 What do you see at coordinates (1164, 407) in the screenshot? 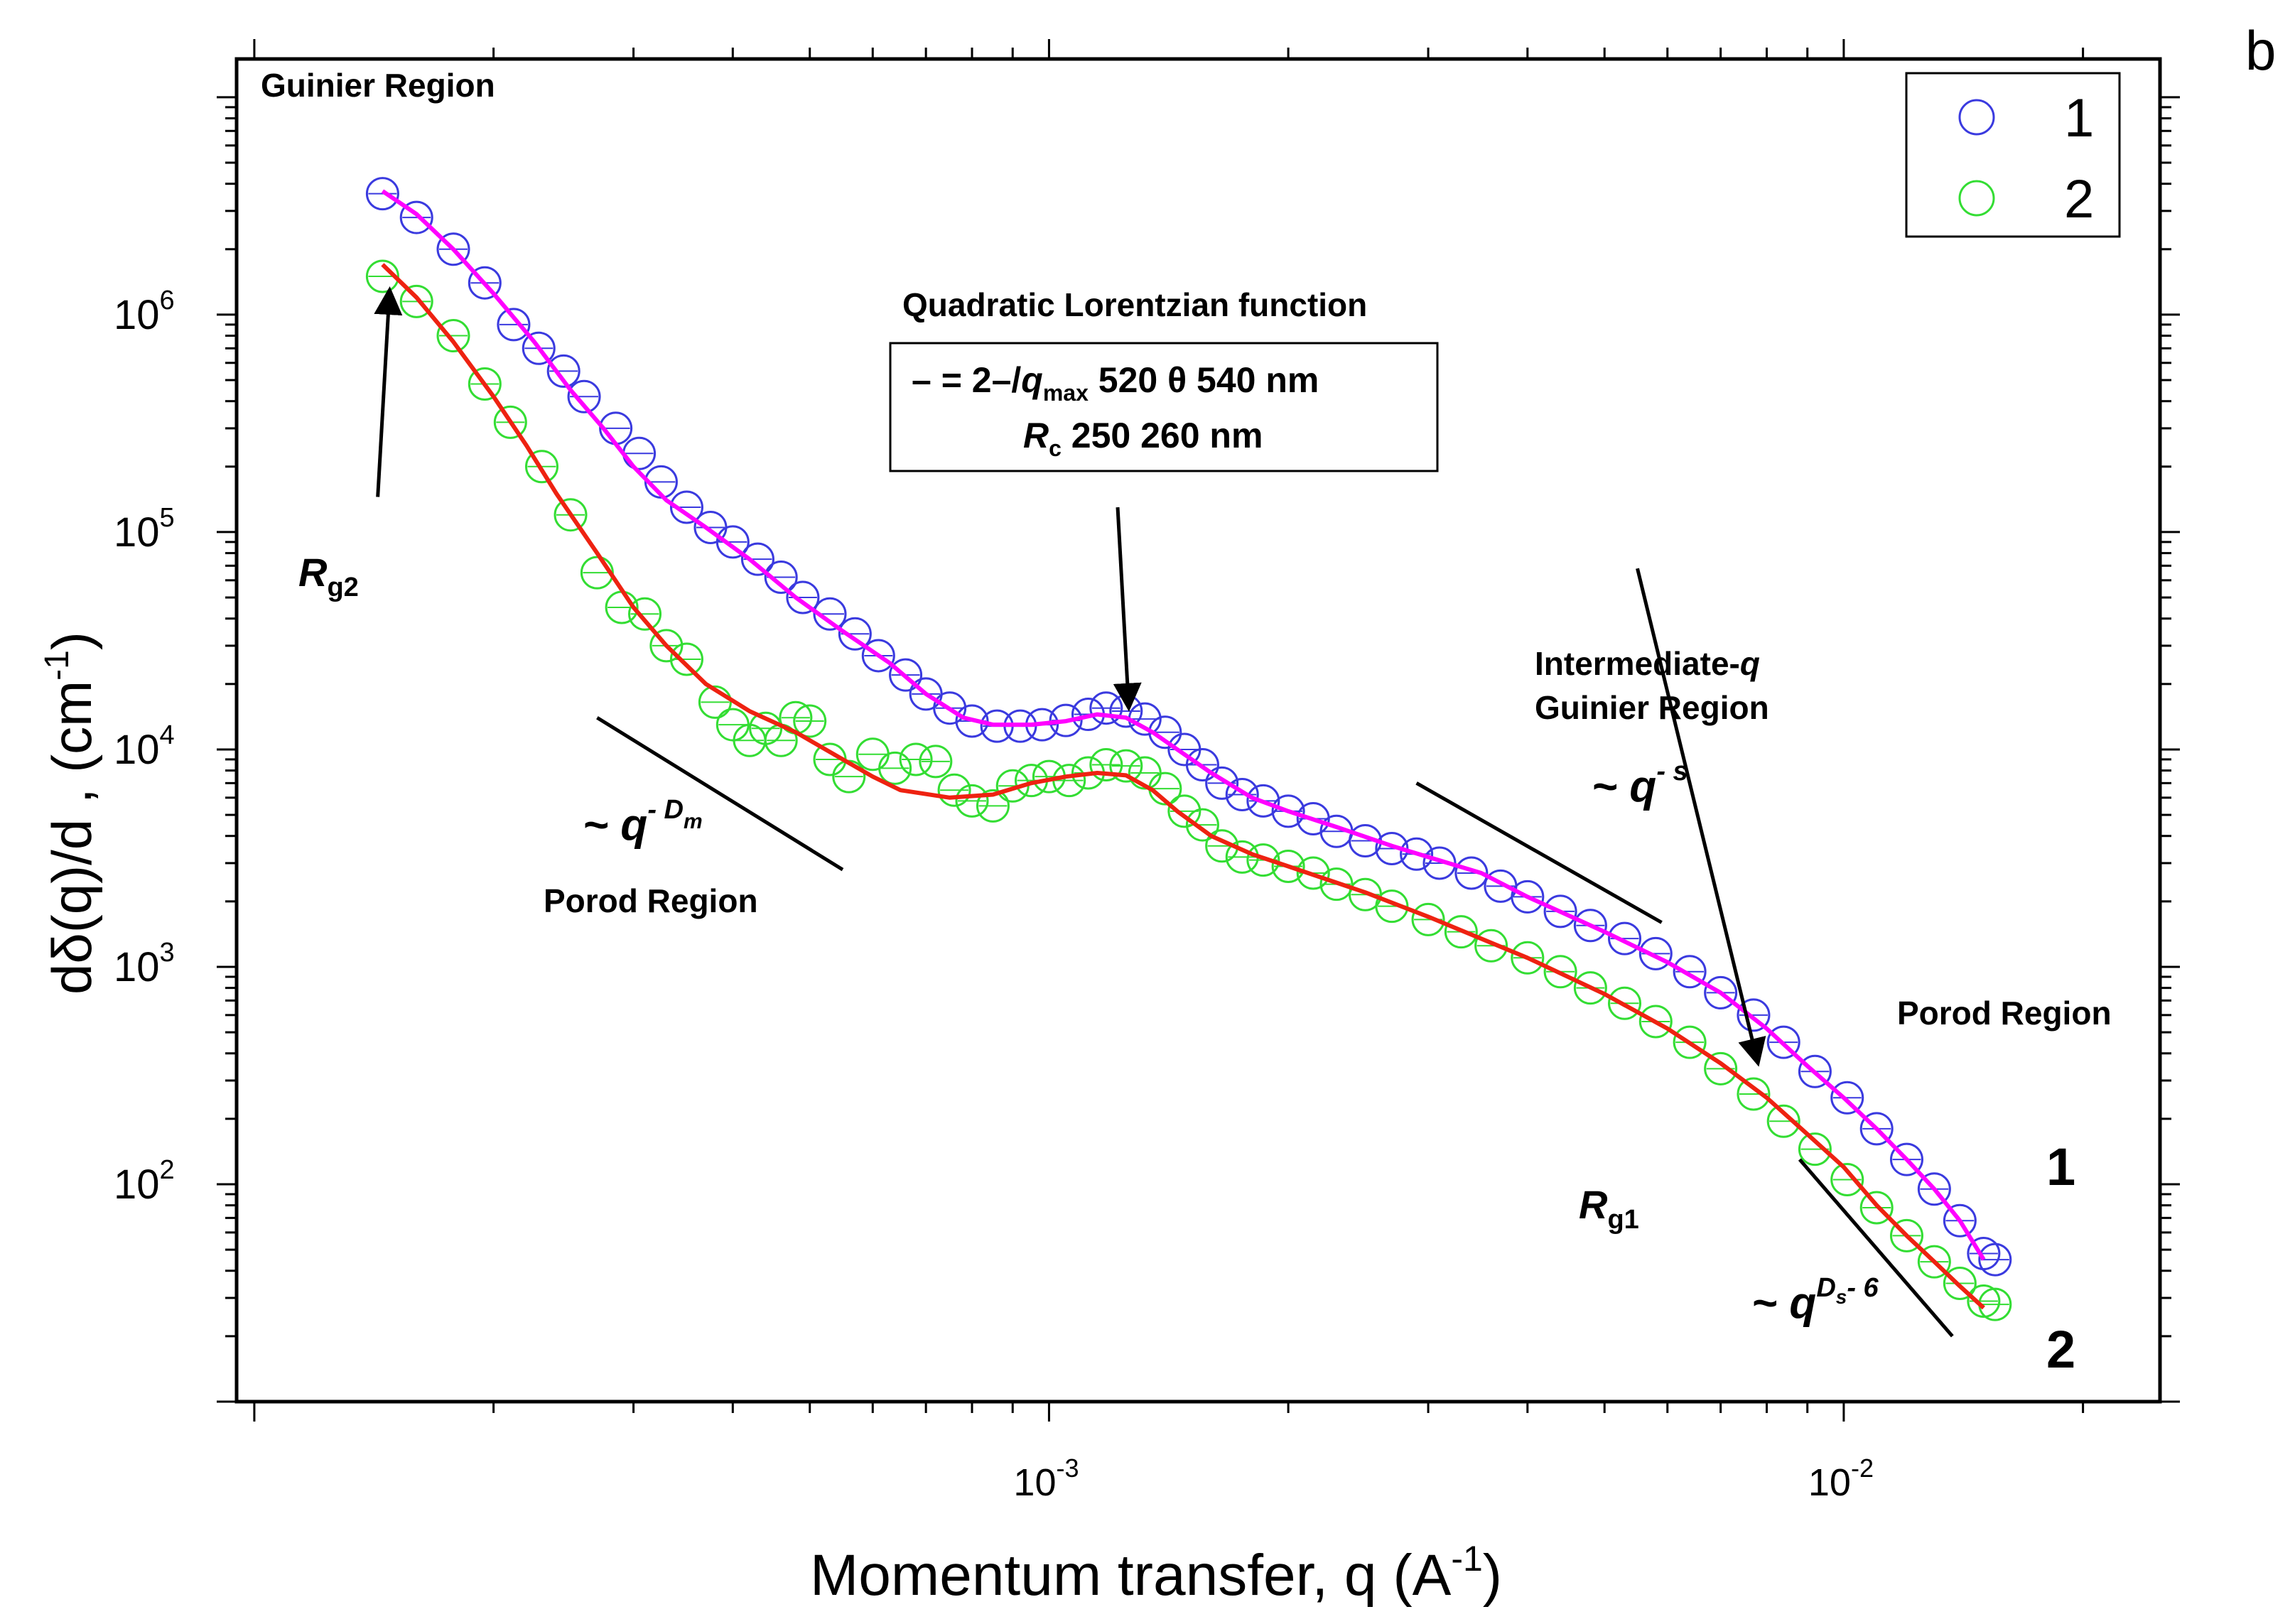
I see `quadratic-lorentzian-box` at bounding box center [1164, 407].